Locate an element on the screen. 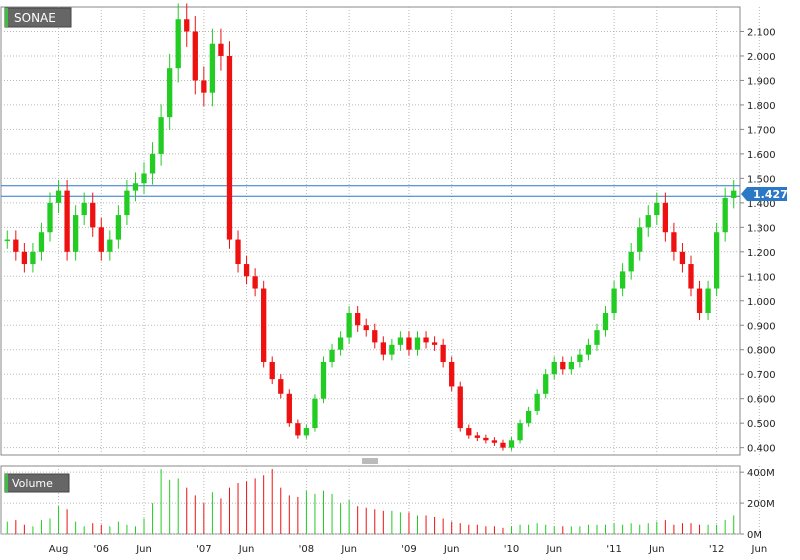  price-tick-label: 0.900 is located at coordinates (761, 326).